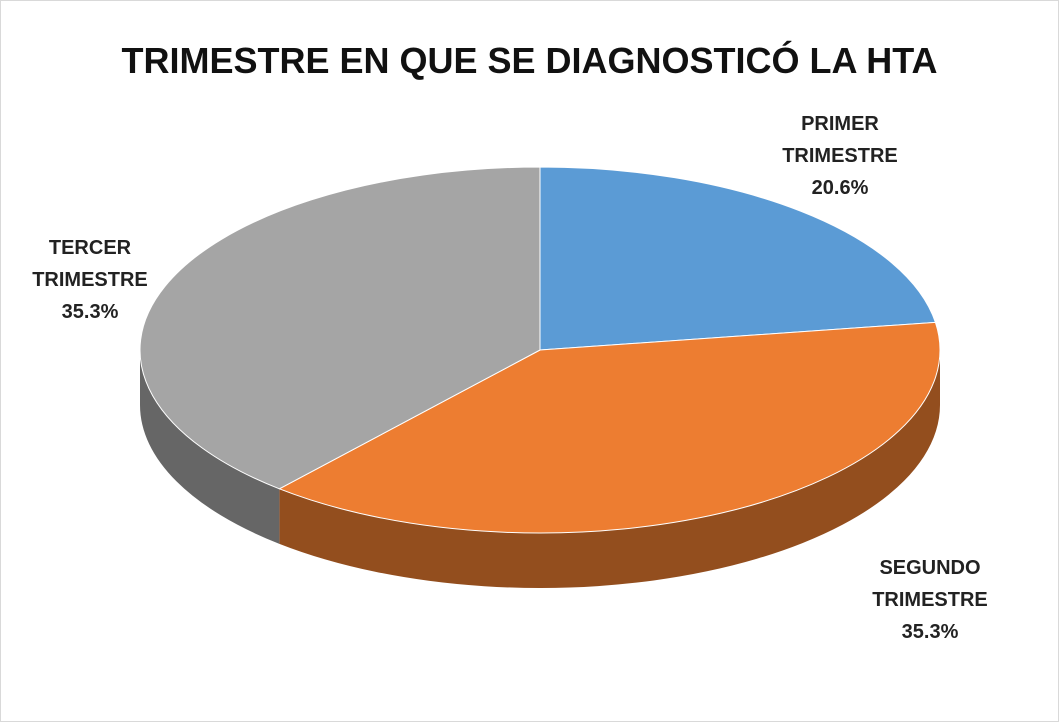 Image resolution: width=1059 pixels, height=722 pixels. Describe the element at coordinates (930, 584) in the screenshot. I see `slice-category: SEGUNDO TRIMESTRE` at that location.